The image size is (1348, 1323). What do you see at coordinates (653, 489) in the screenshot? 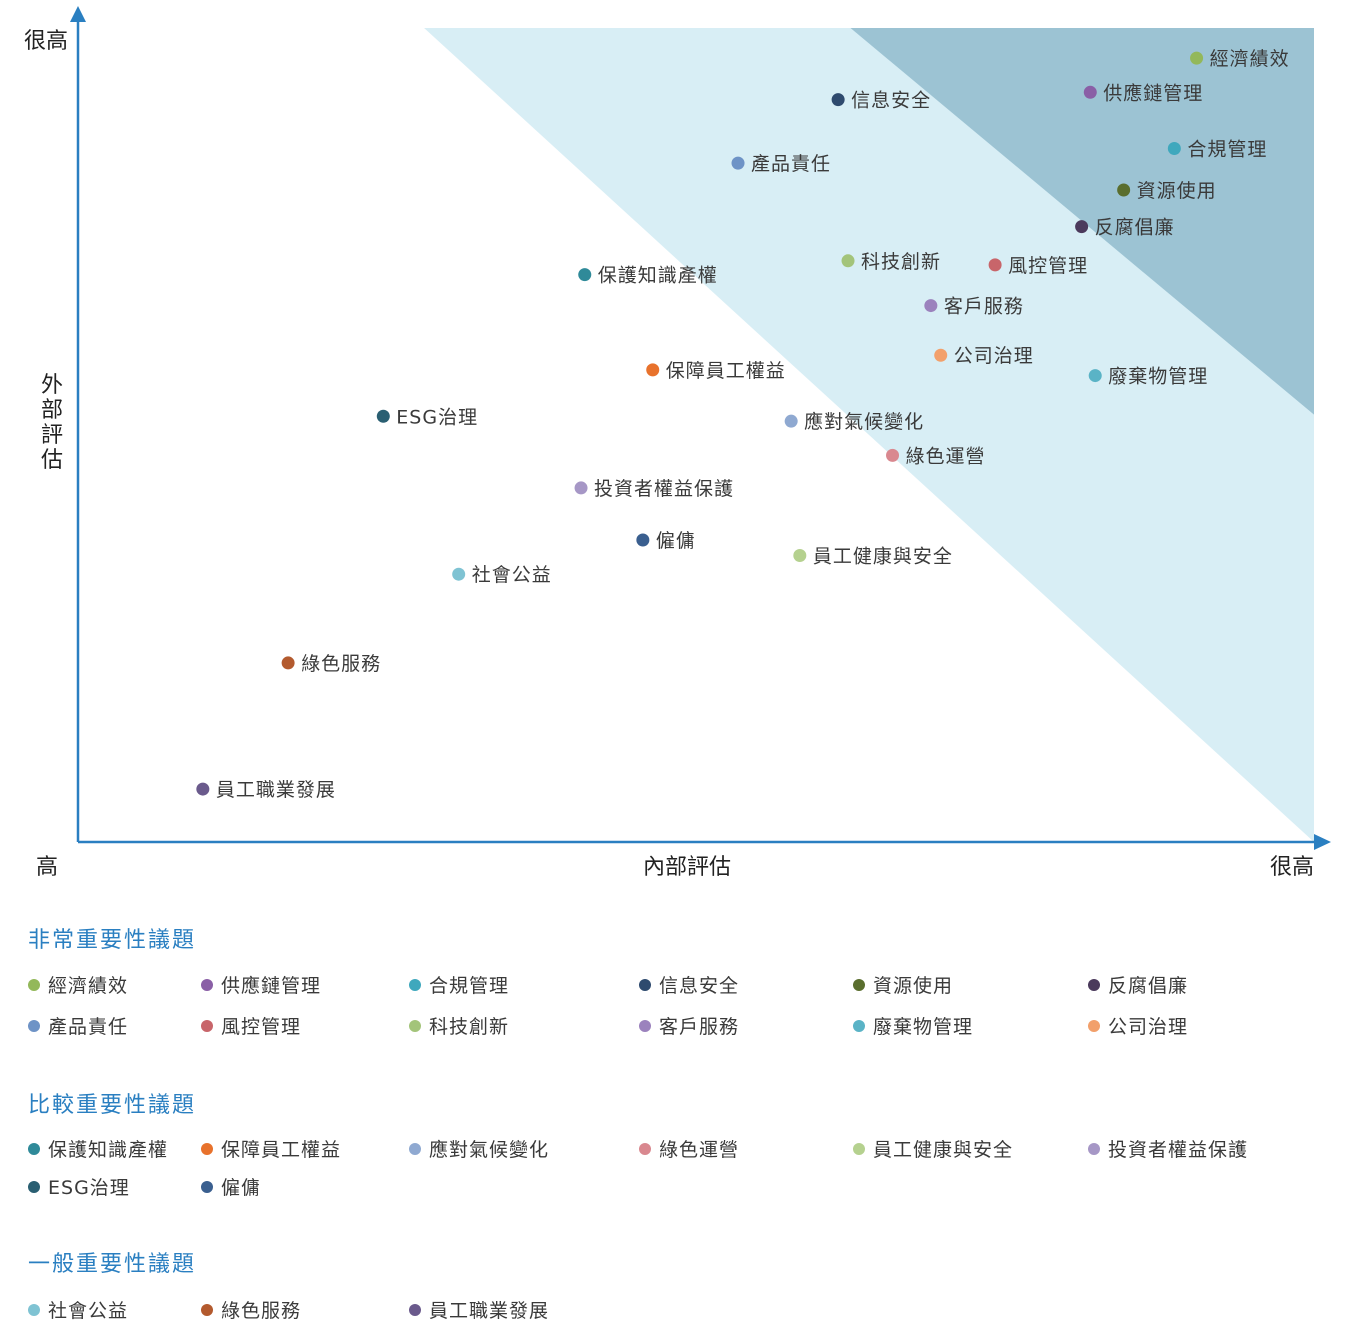
I see `data-point: 投資者權益保護` at bounding box center [653, 489].